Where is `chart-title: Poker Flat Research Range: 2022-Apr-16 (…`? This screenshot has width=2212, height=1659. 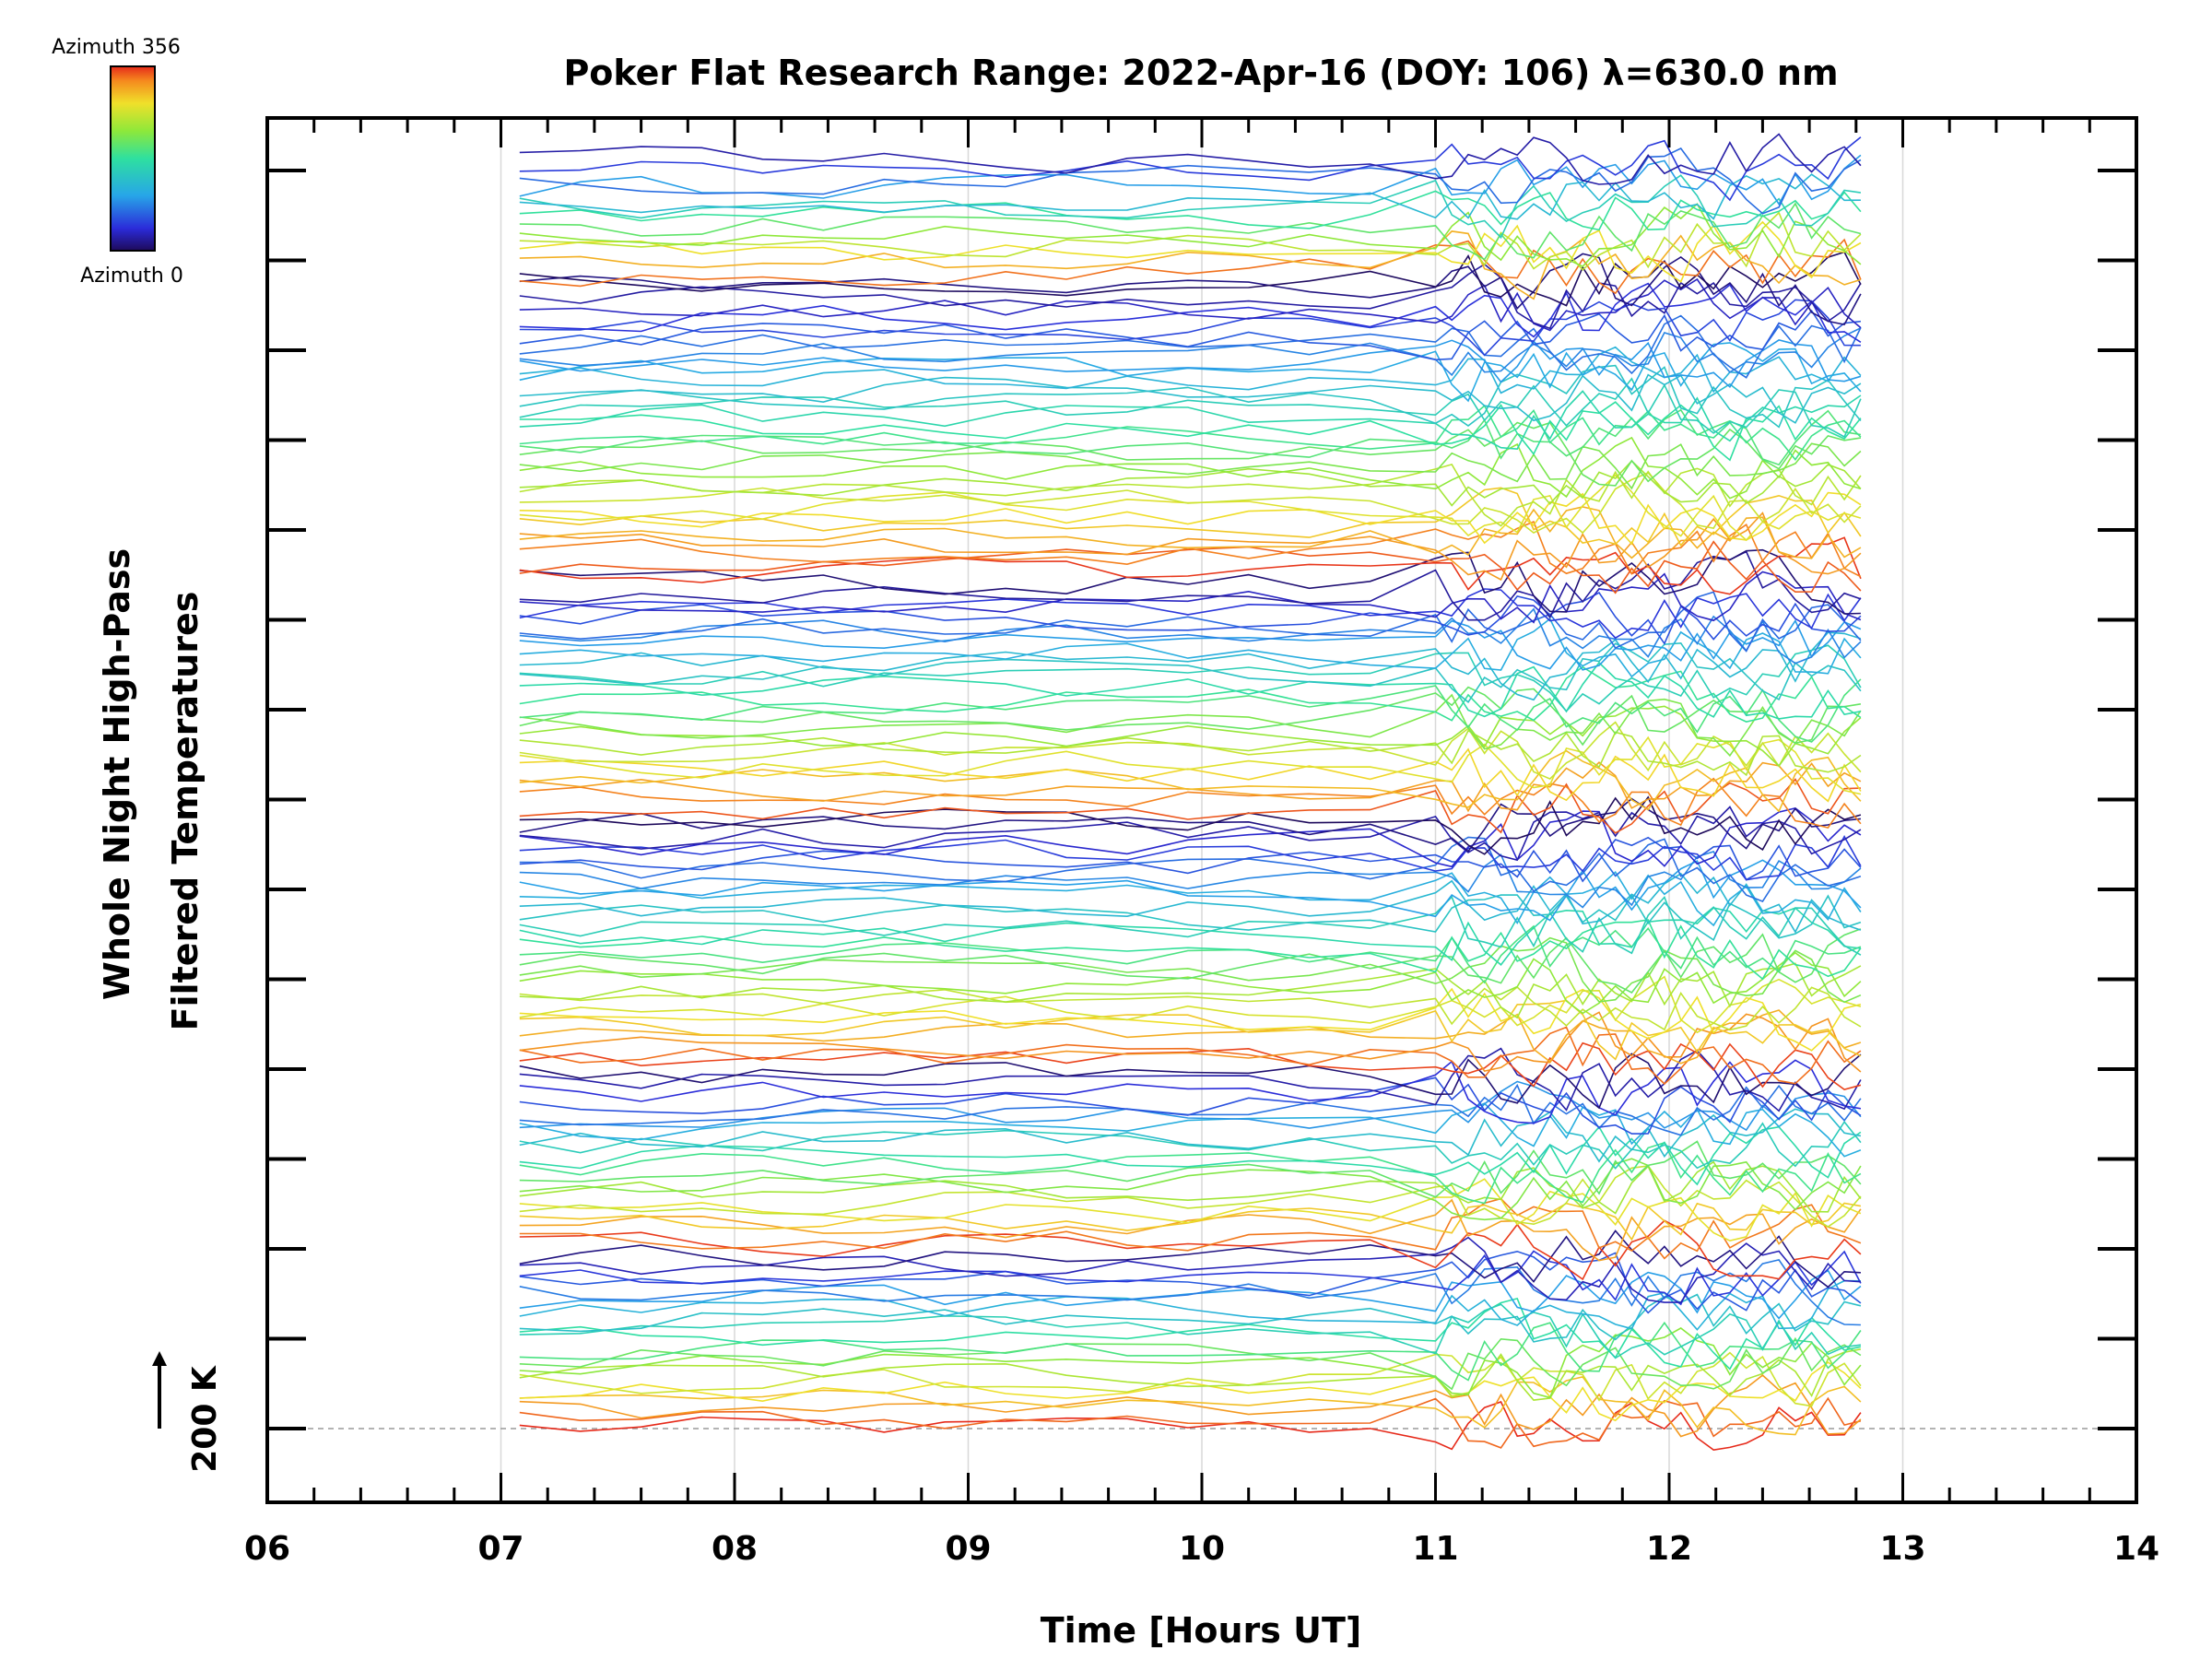
chart-title: Poker Flat Research Range: 2022-Apr-16 (… is located at coordinates (1200, 73).